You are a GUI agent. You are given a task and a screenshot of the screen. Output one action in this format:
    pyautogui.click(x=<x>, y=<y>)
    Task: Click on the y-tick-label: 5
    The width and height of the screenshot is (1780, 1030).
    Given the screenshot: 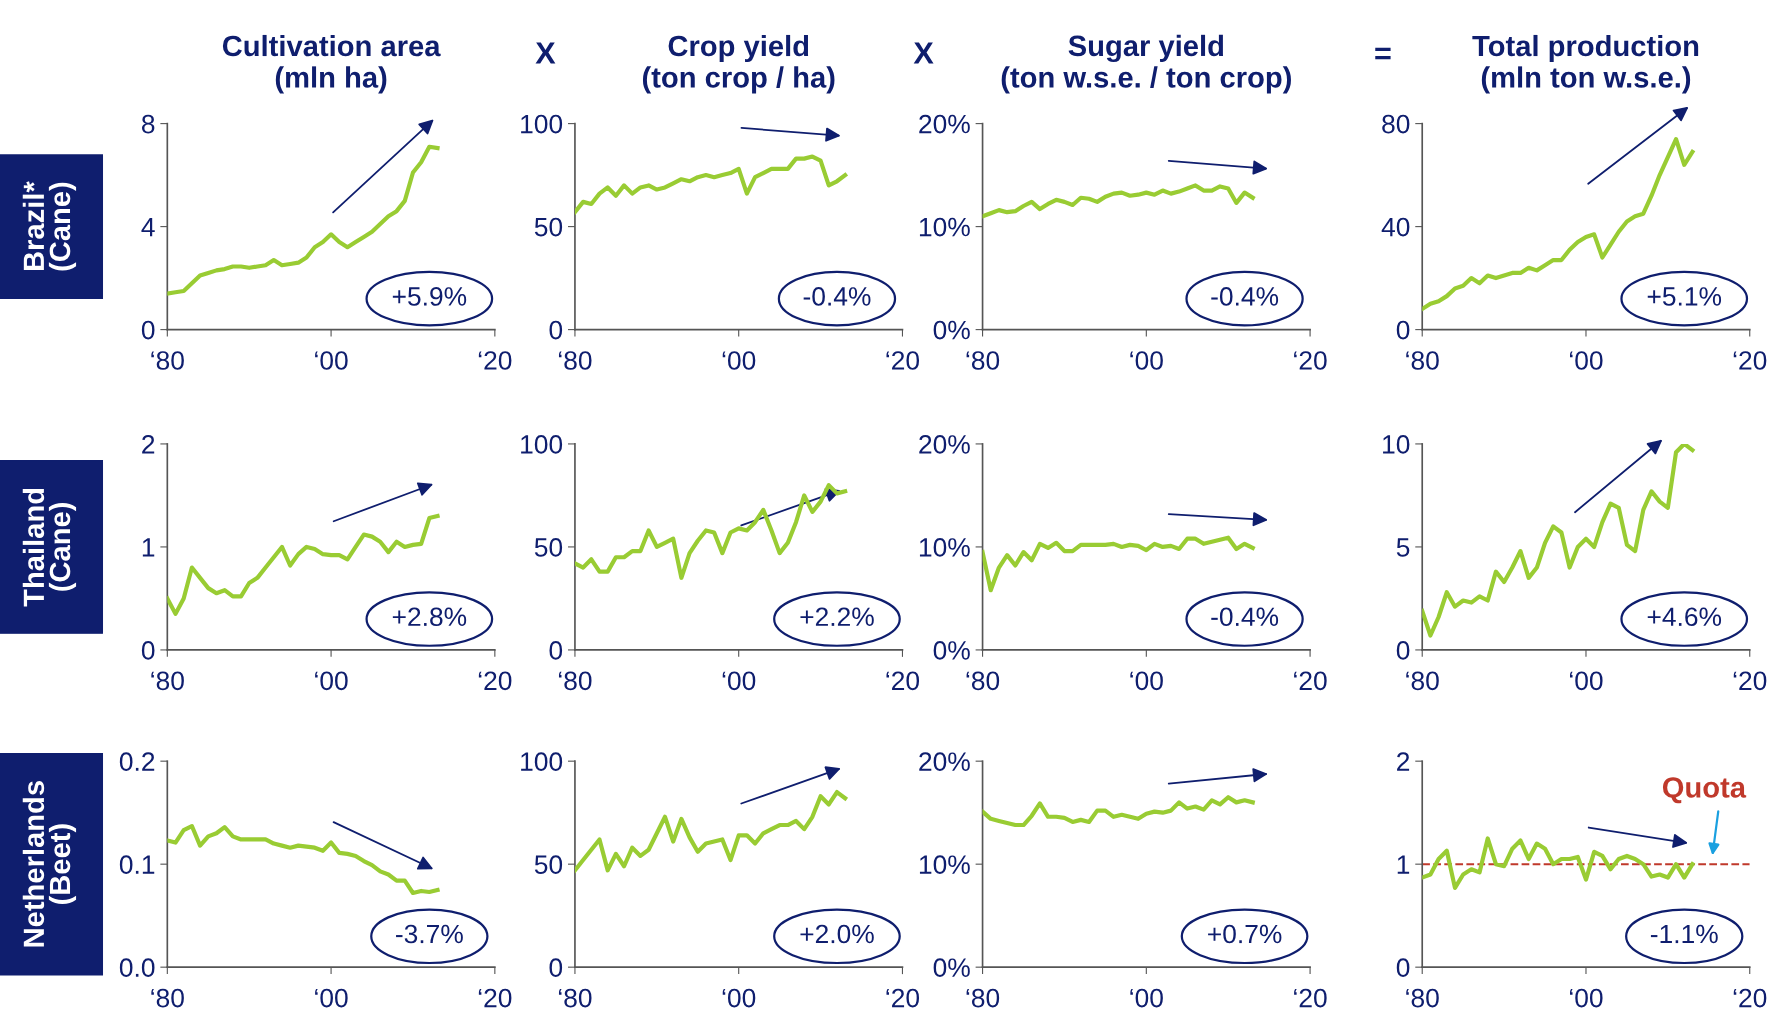 What is the action you would take?
    pyautogui.click(x=1403, y=547)
    